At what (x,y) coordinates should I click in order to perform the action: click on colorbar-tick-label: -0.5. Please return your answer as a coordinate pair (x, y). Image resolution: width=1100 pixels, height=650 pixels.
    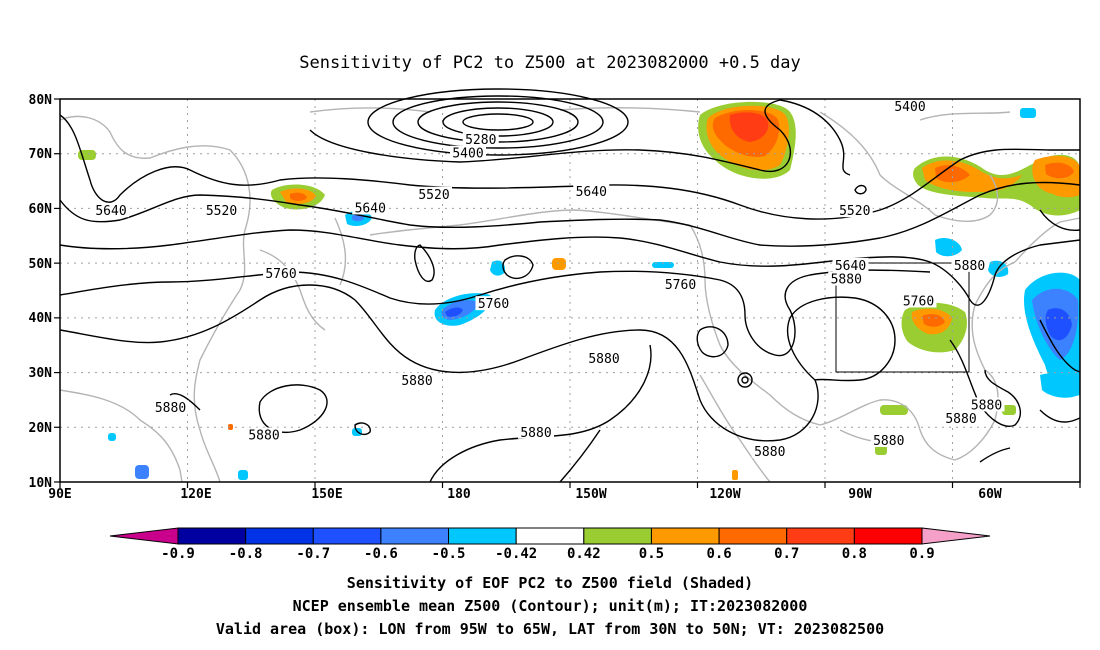
    Looking at the image, I should click on (449, 554).